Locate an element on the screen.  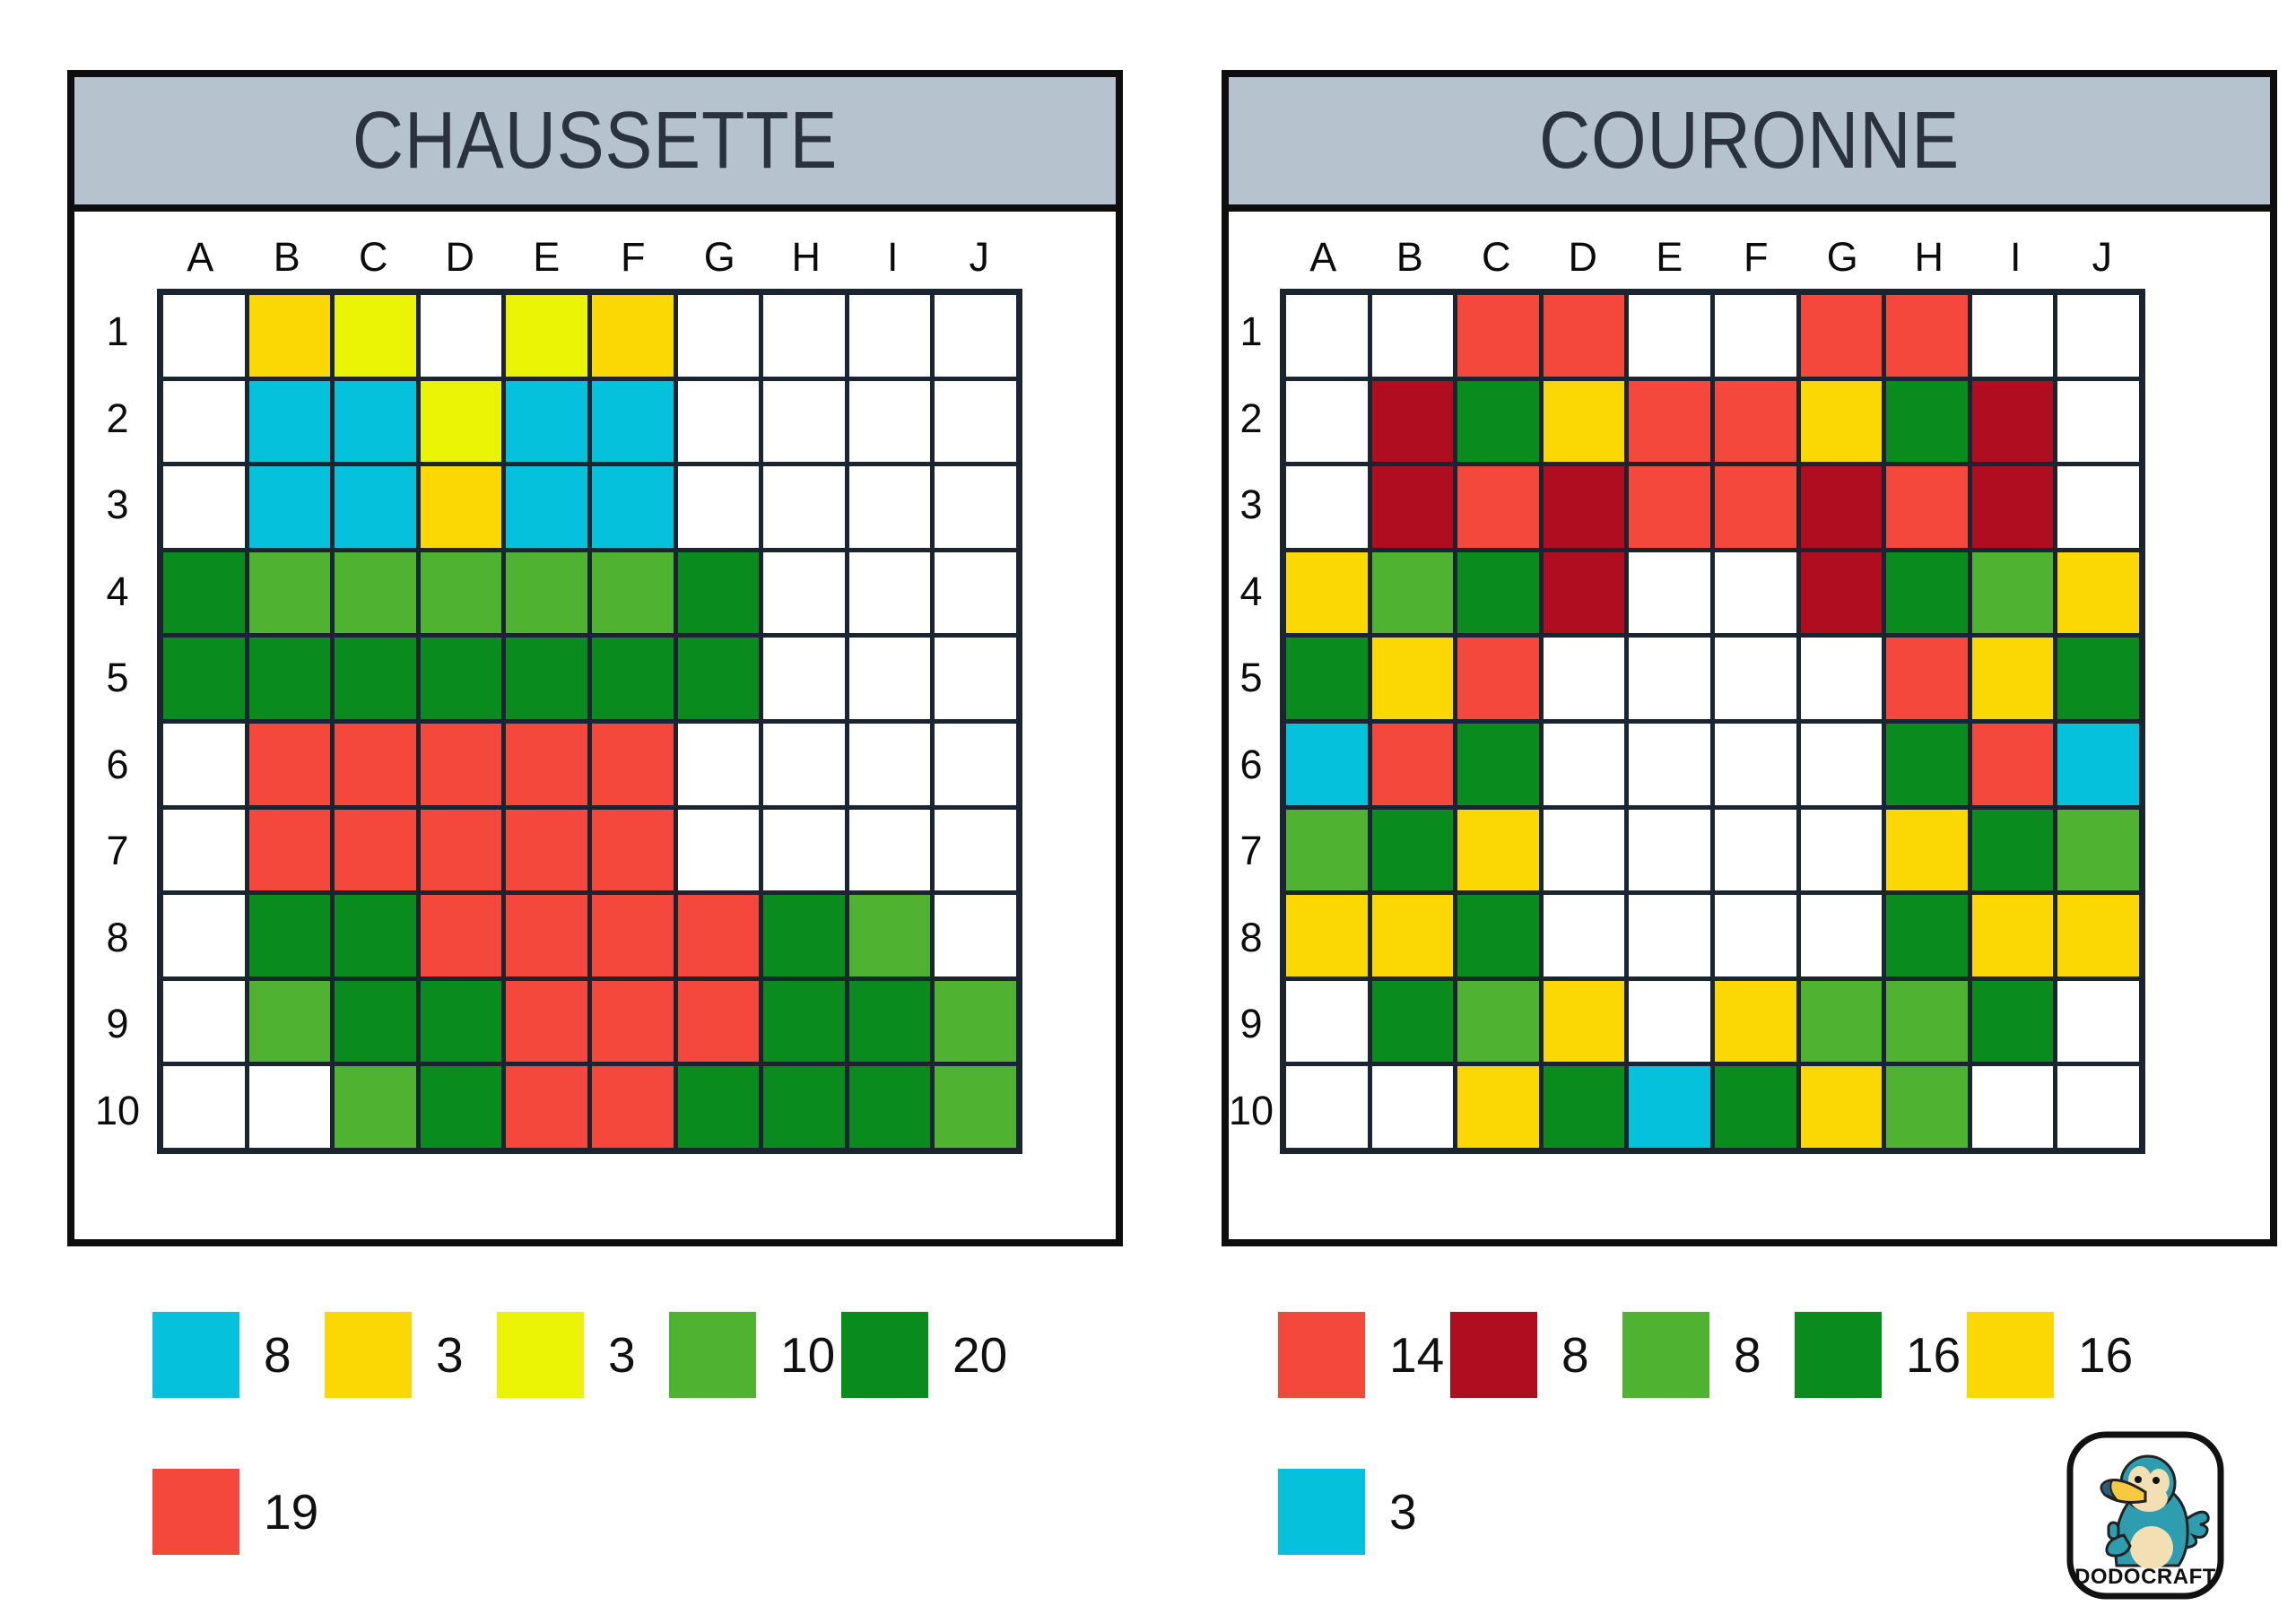
grid-cell-F2-cyan is located at coordinates (632, 421).